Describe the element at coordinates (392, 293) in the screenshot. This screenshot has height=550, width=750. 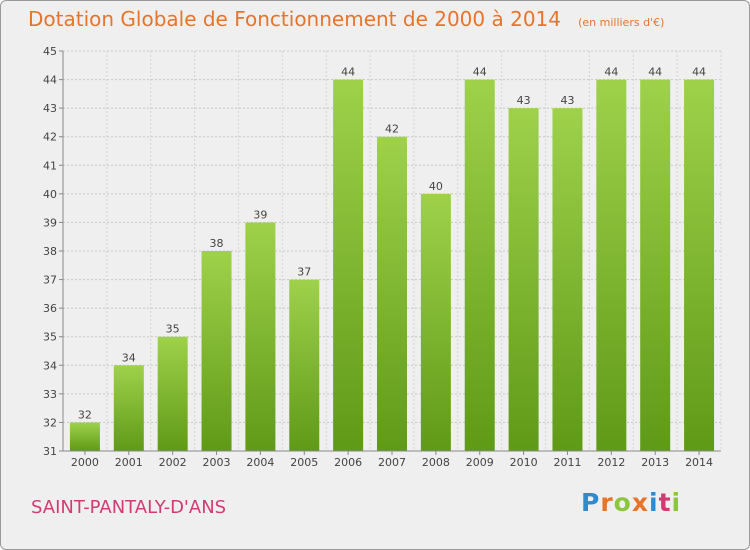
I see `bar-2007` at that location.